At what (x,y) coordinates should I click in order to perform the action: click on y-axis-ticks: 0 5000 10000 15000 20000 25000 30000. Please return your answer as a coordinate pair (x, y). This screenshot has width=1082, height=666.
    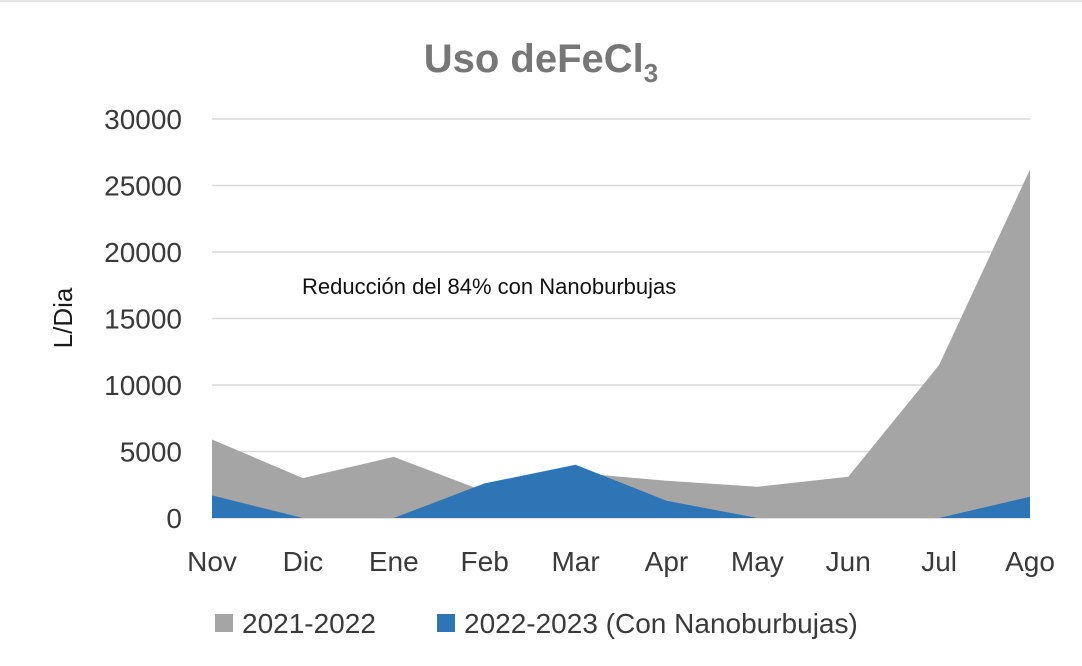
    Looking at the image, I should click on (143, 319).